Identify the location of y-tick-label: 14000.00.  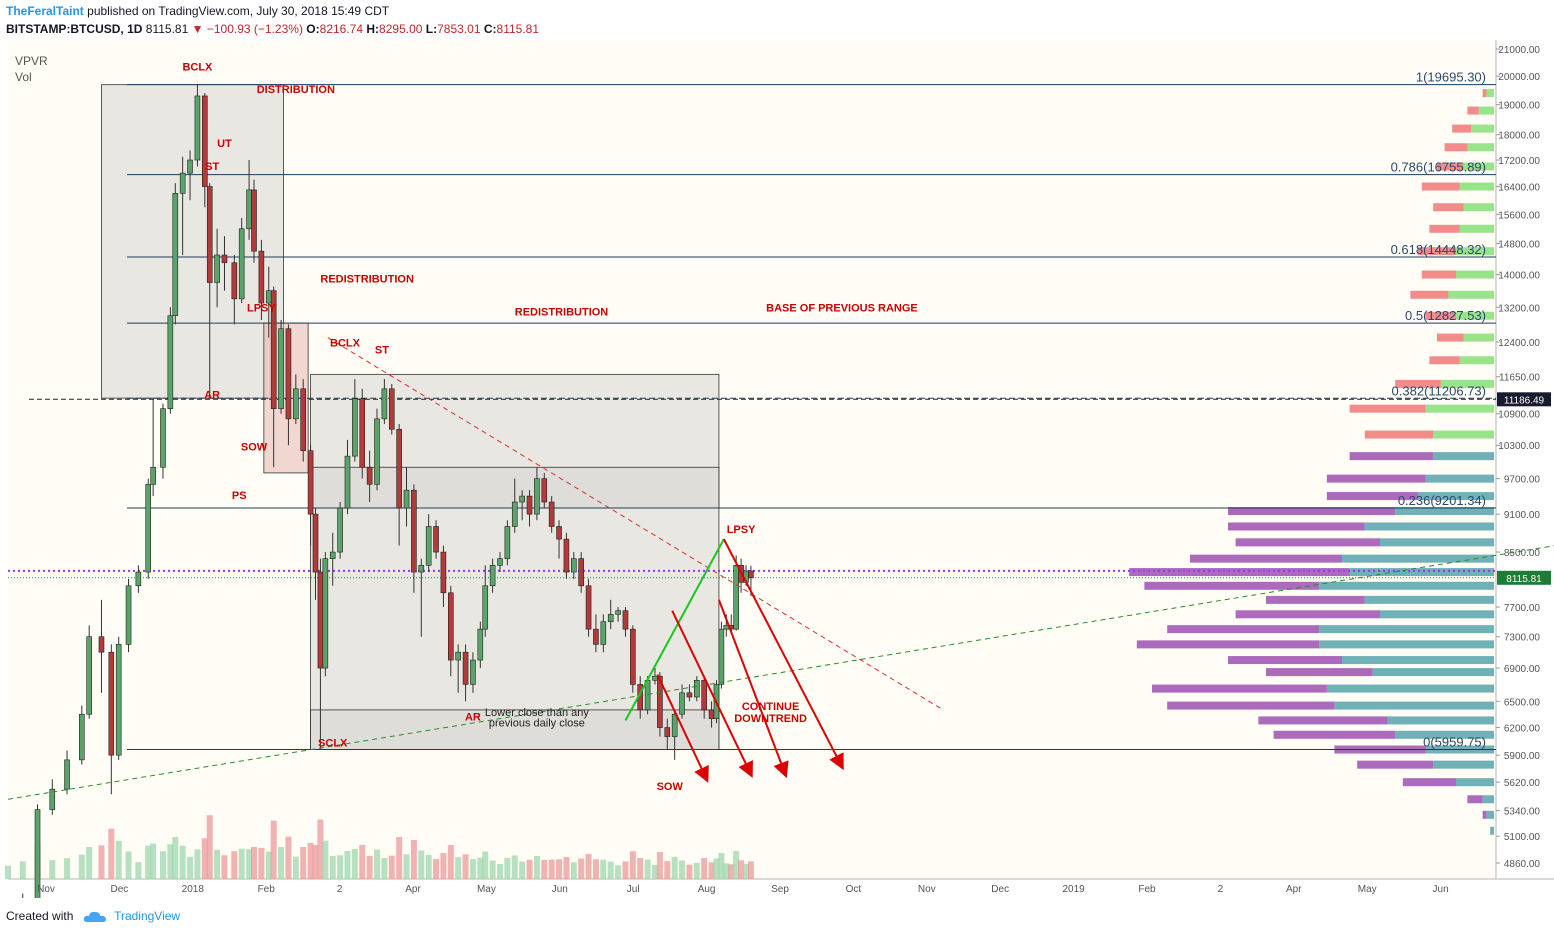
(1519, 276).